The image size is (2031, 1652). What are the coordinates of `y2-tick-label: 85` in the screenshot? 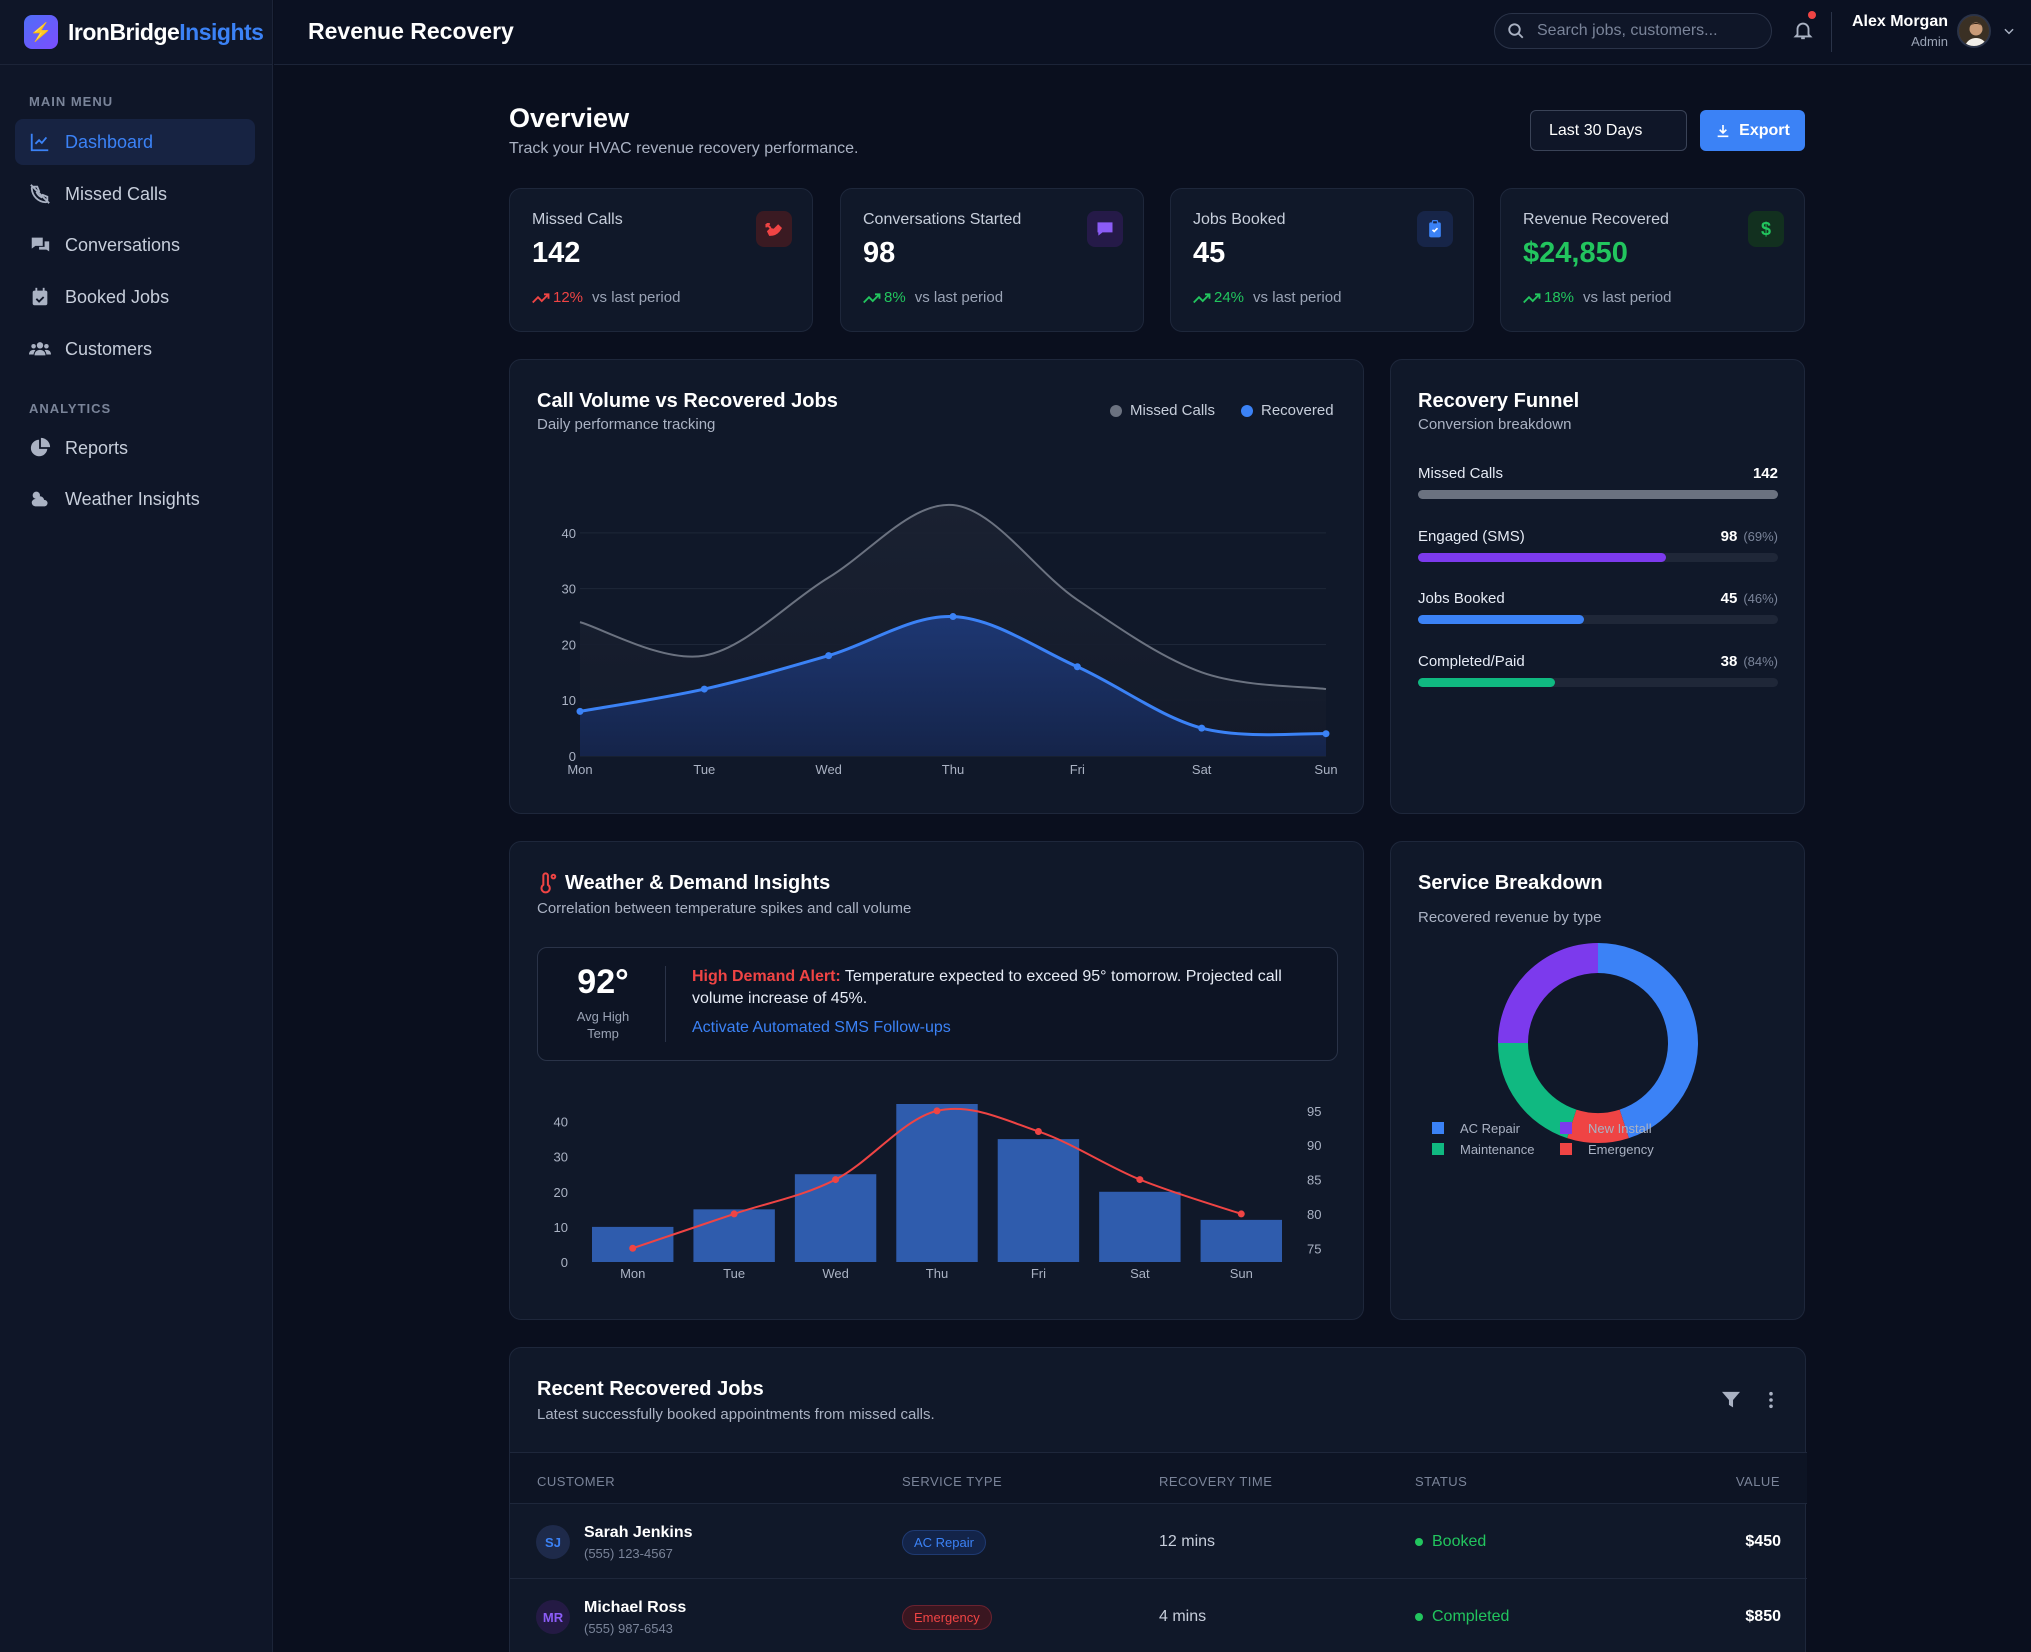 It's located at (1314, 1180).